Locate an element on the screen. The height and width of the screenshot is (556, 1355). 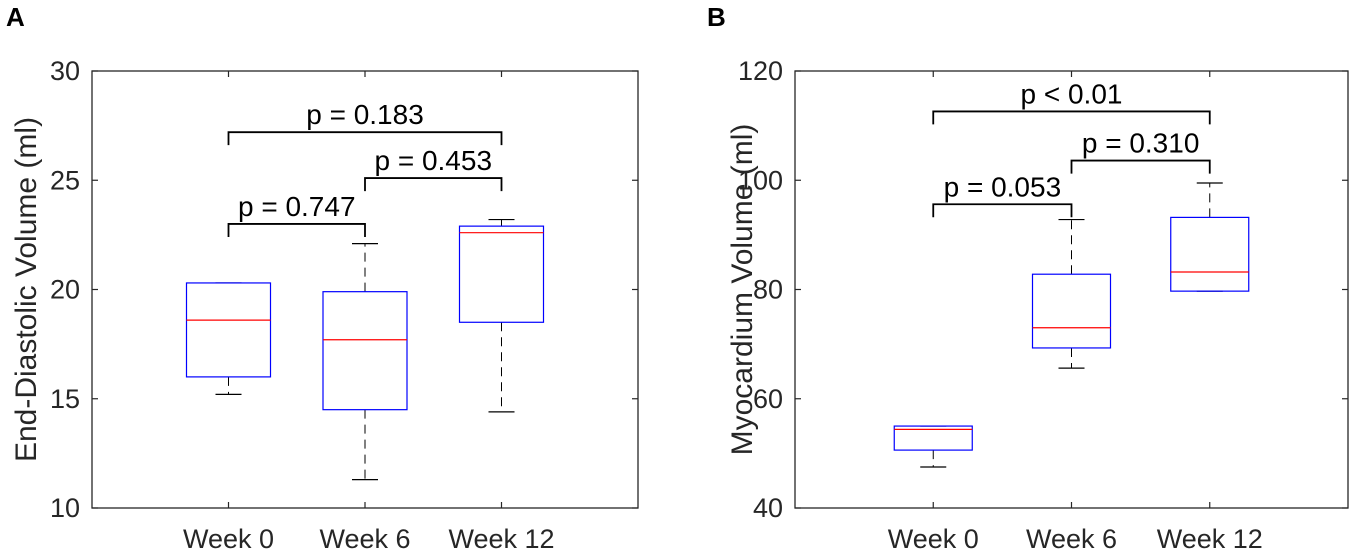
comparison-bracket-0: p = 0.747 is located at coordinates (296, 214).